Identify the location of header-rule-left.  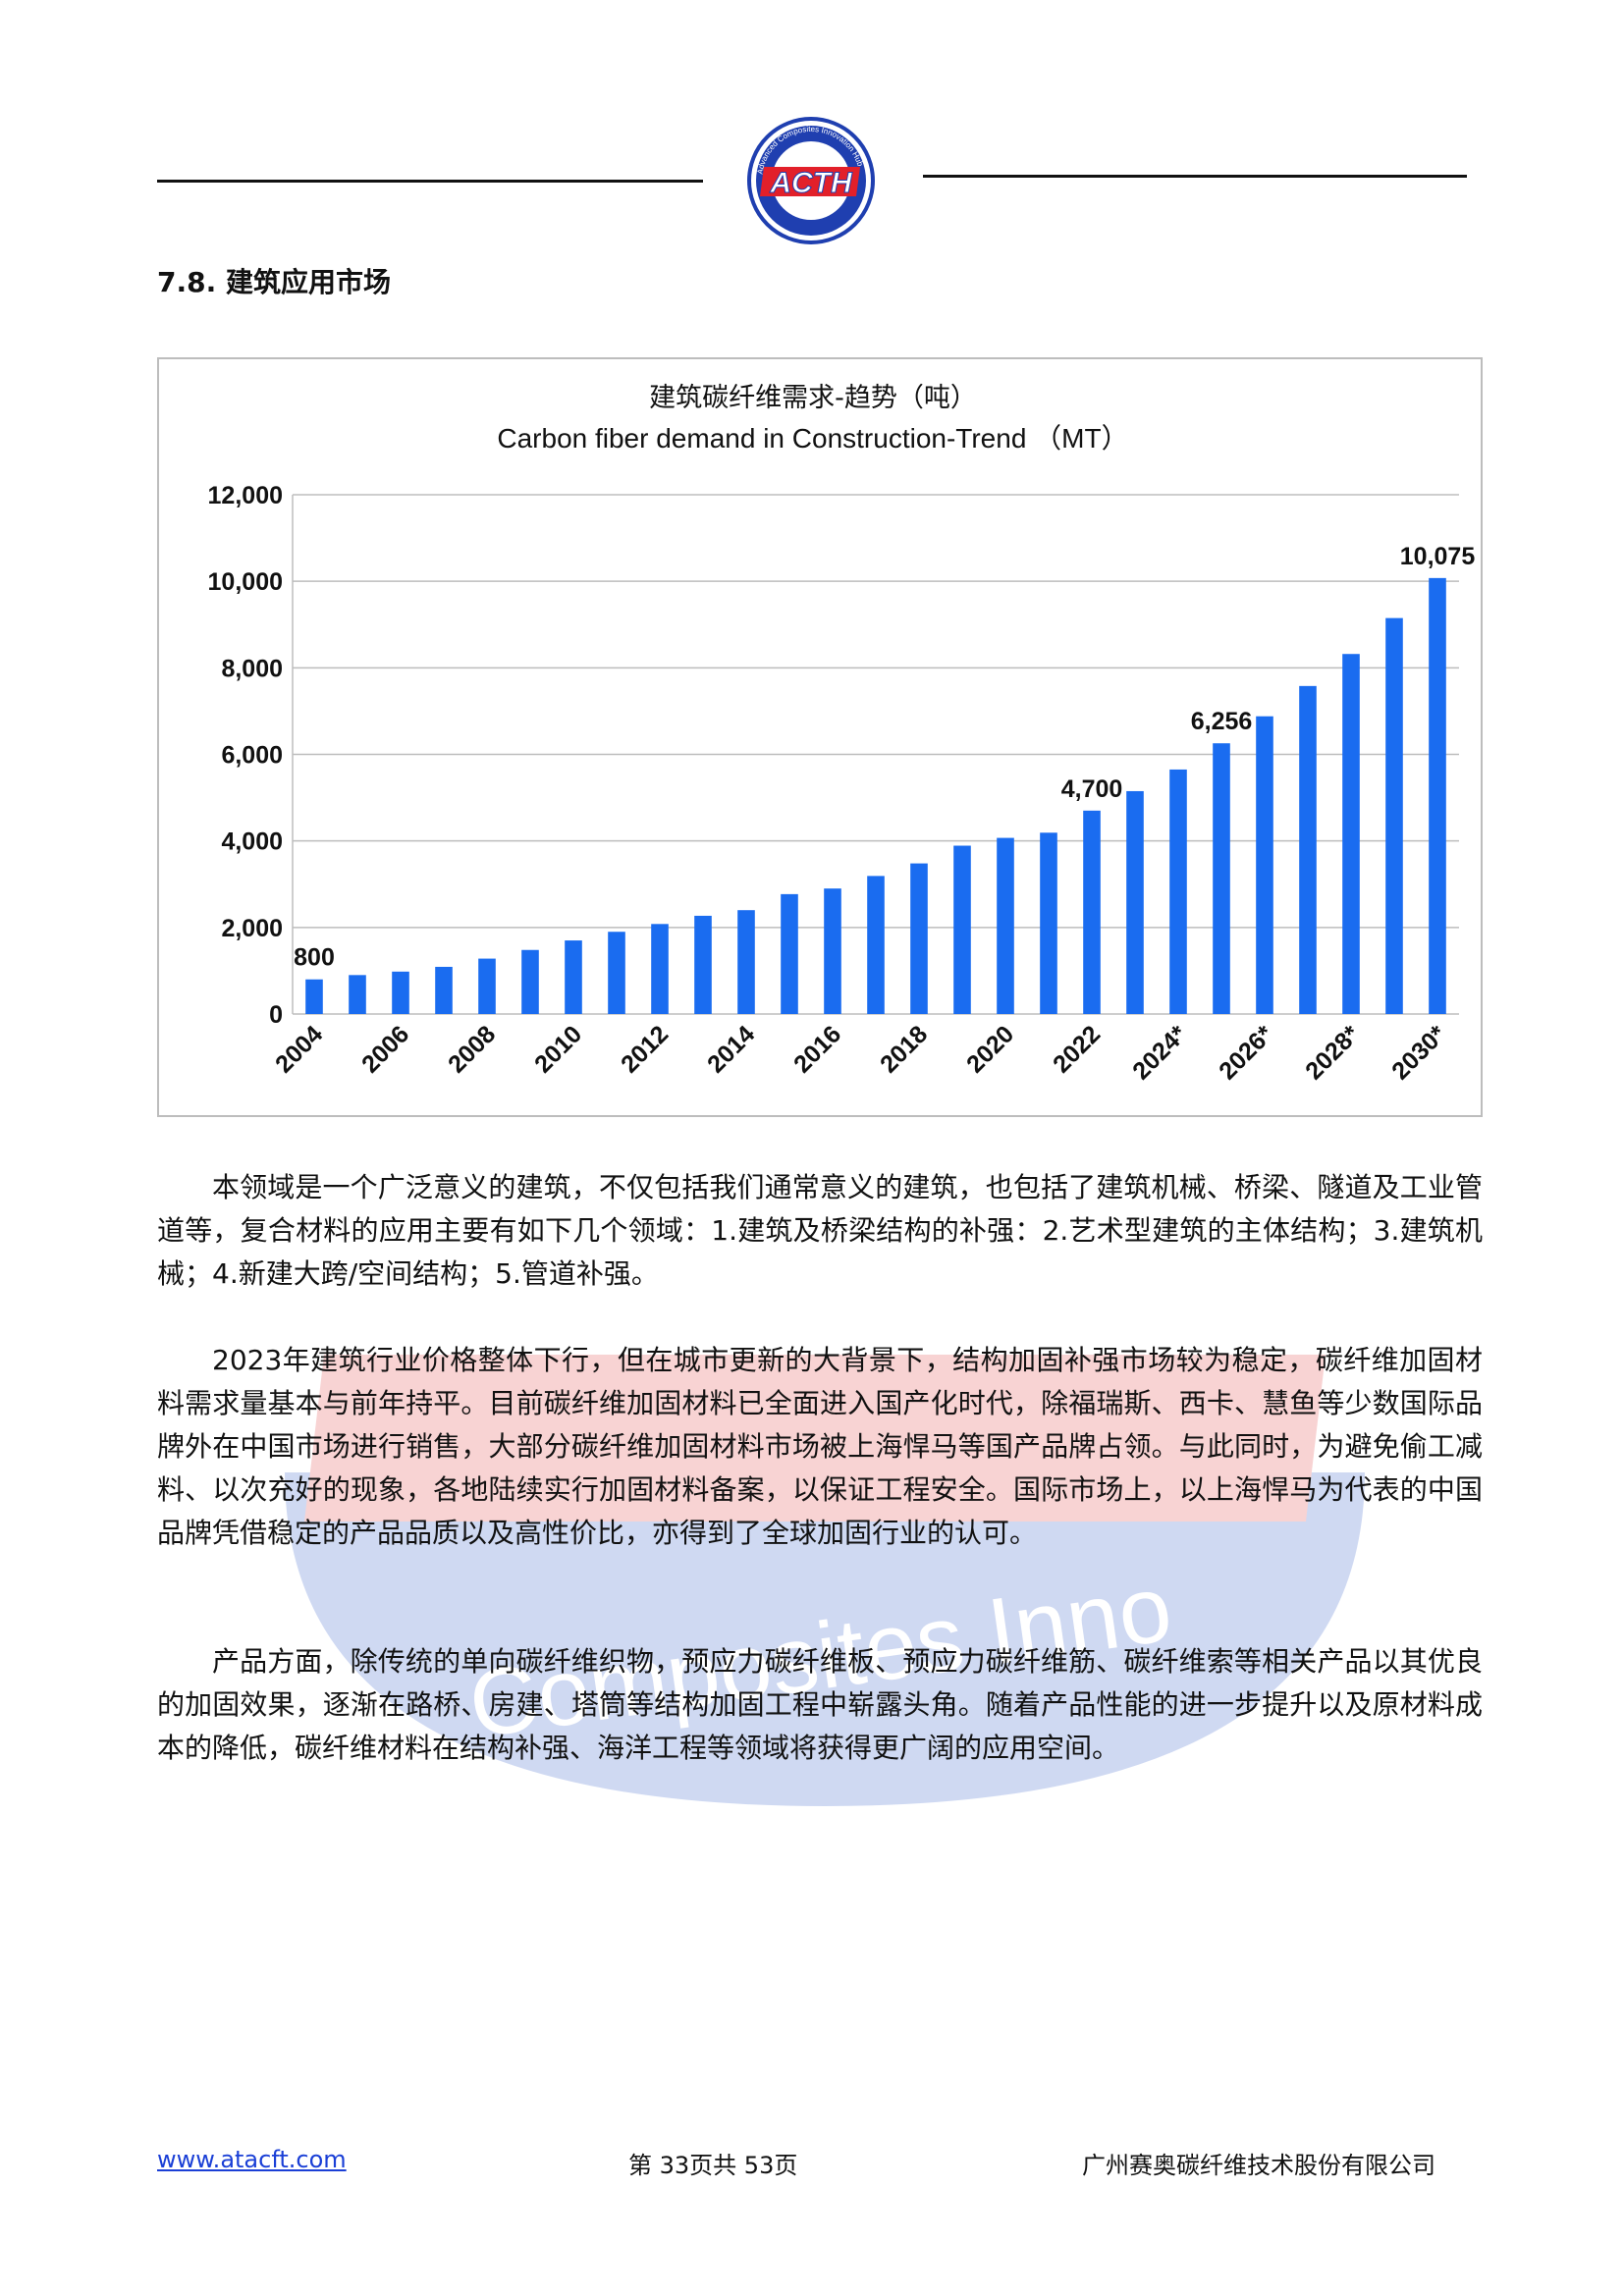
(430, 182).